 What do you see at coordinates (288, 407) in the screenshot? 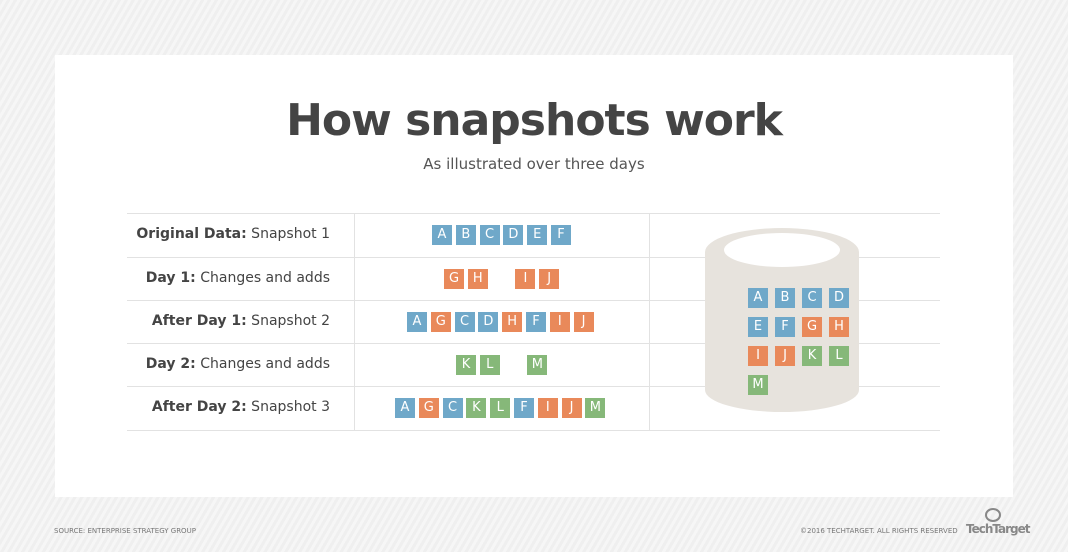
I see `row-label-rest: Snapshot 3` at bounding box center [288, 407].